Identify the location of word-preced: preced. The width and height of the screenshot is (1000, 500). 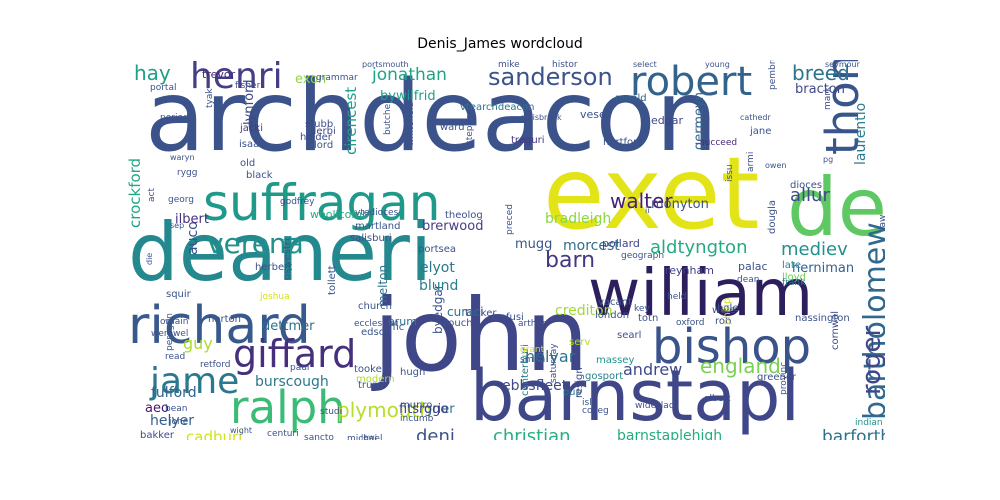
(510, 219).